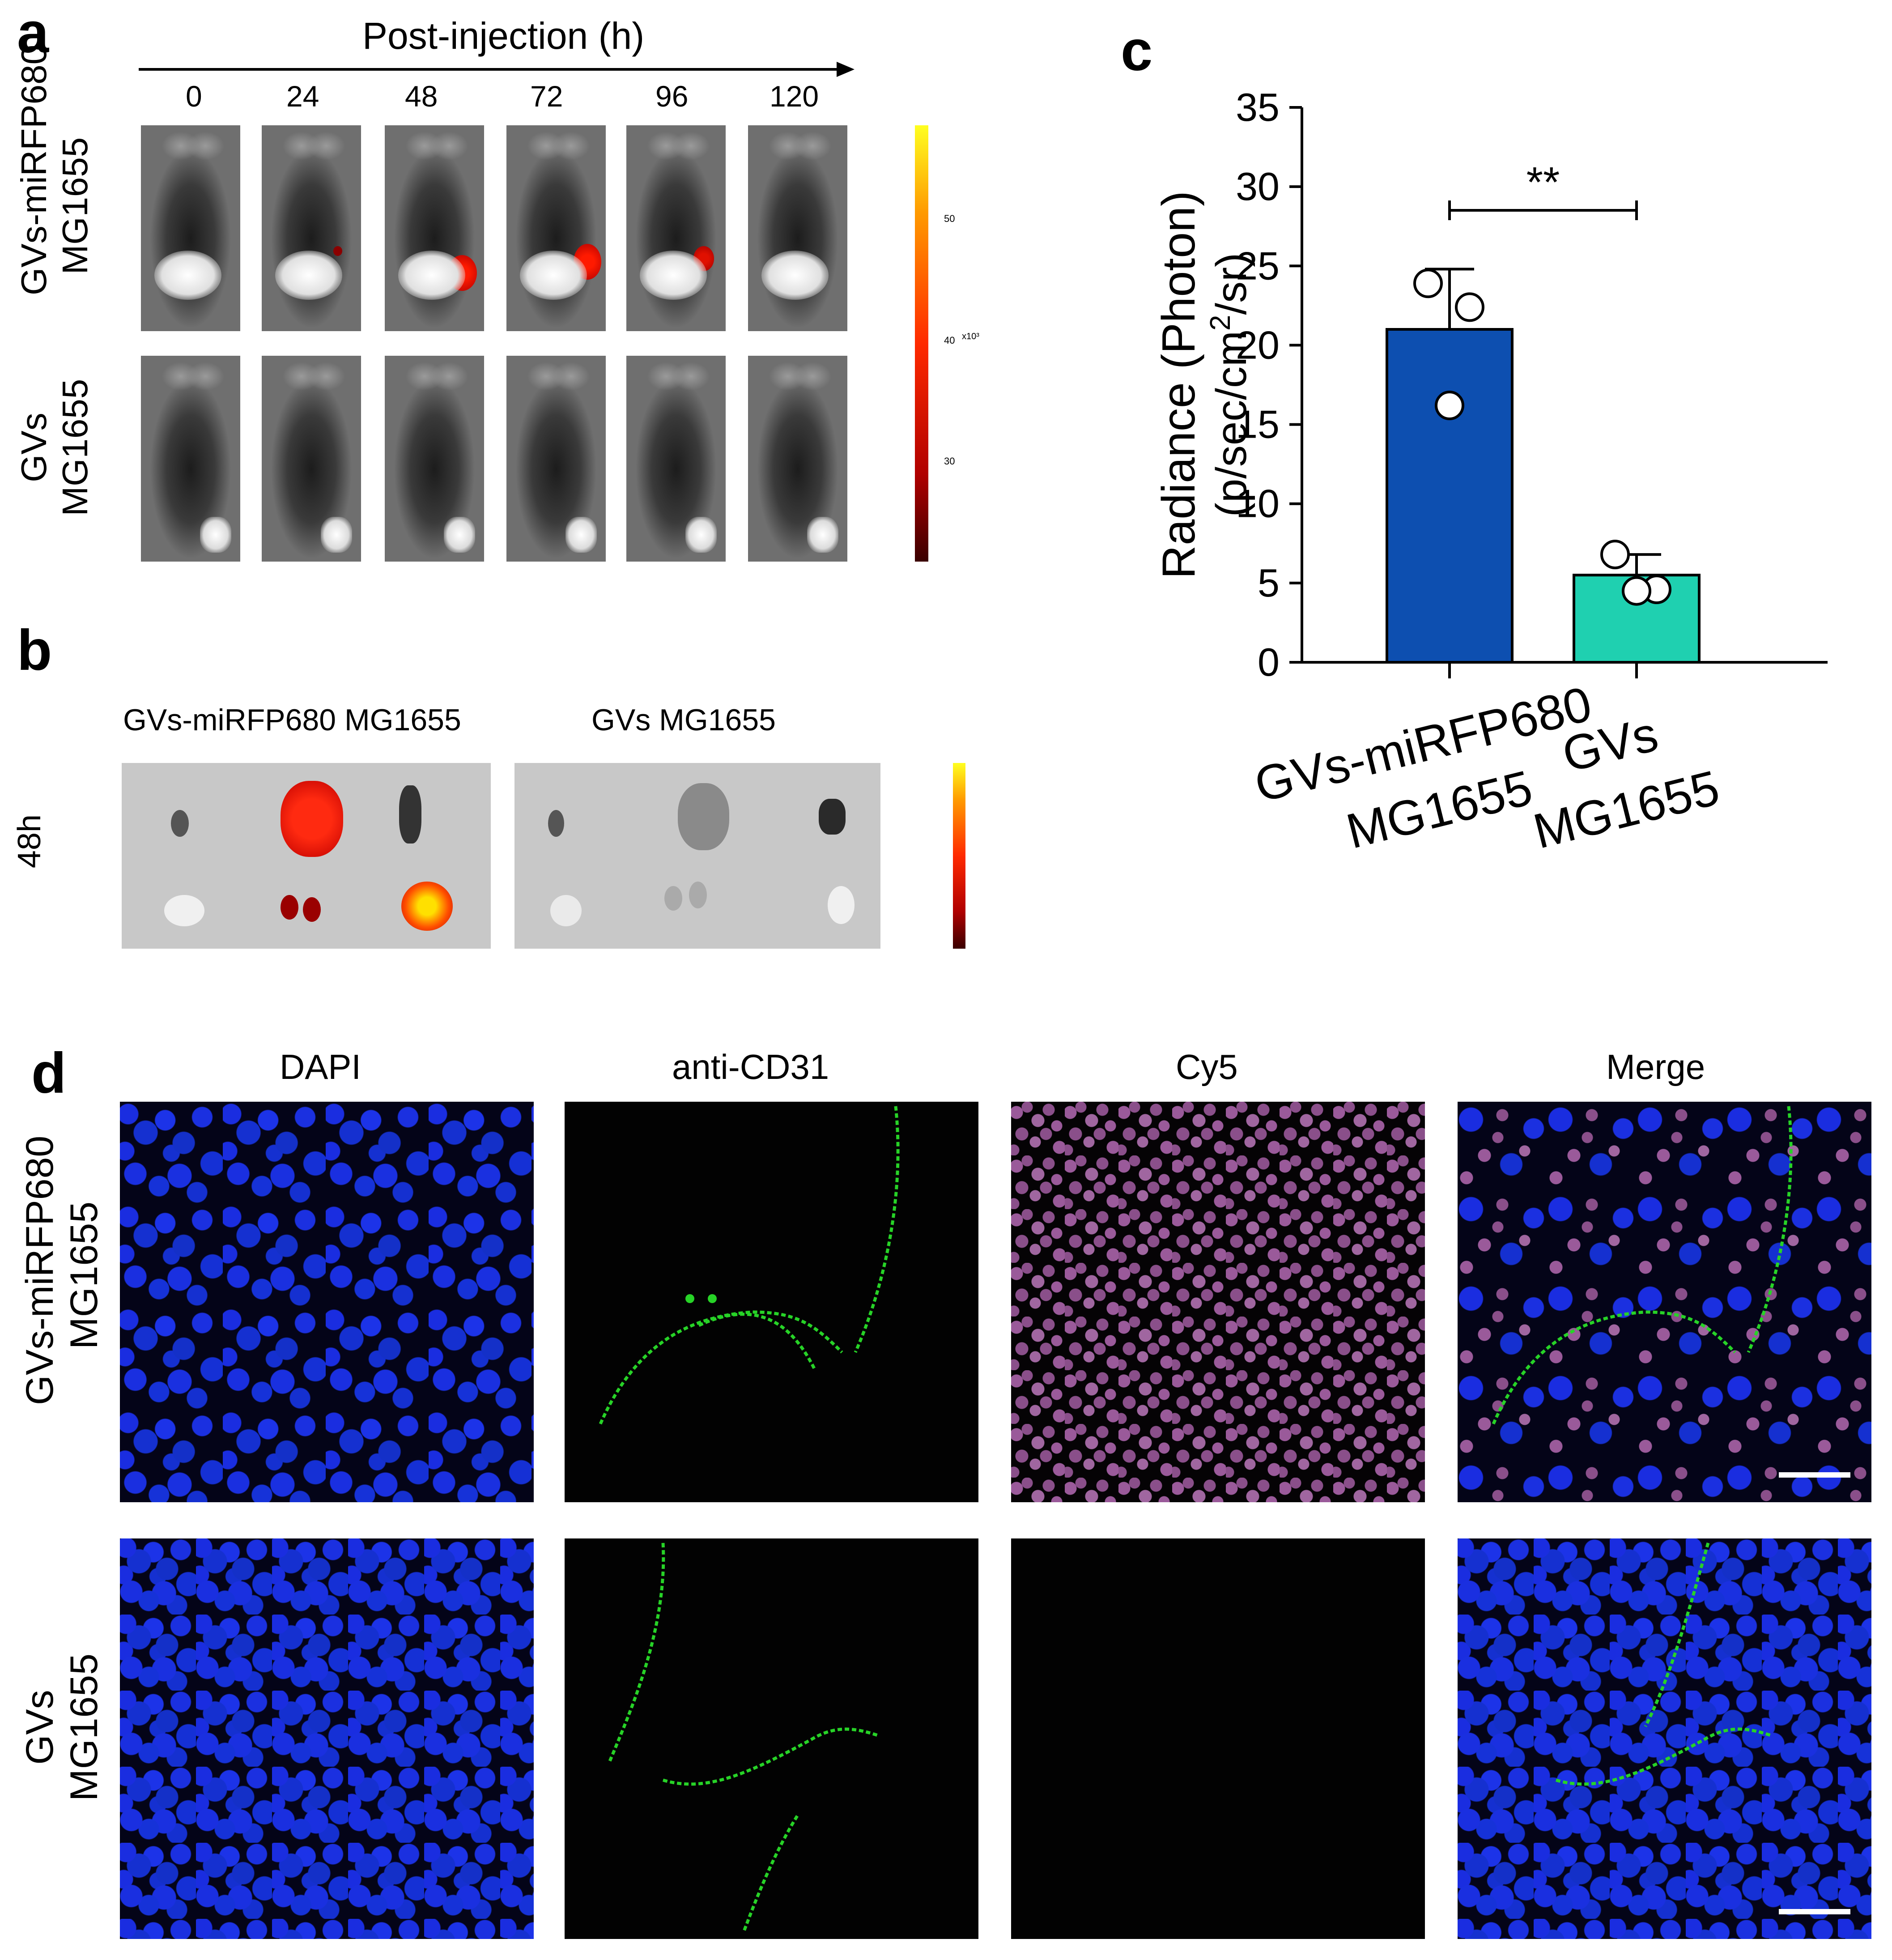  Describe the element at coordinates (1258, 186) in the screenshot. I see `y-tick-label: 30` at that location.